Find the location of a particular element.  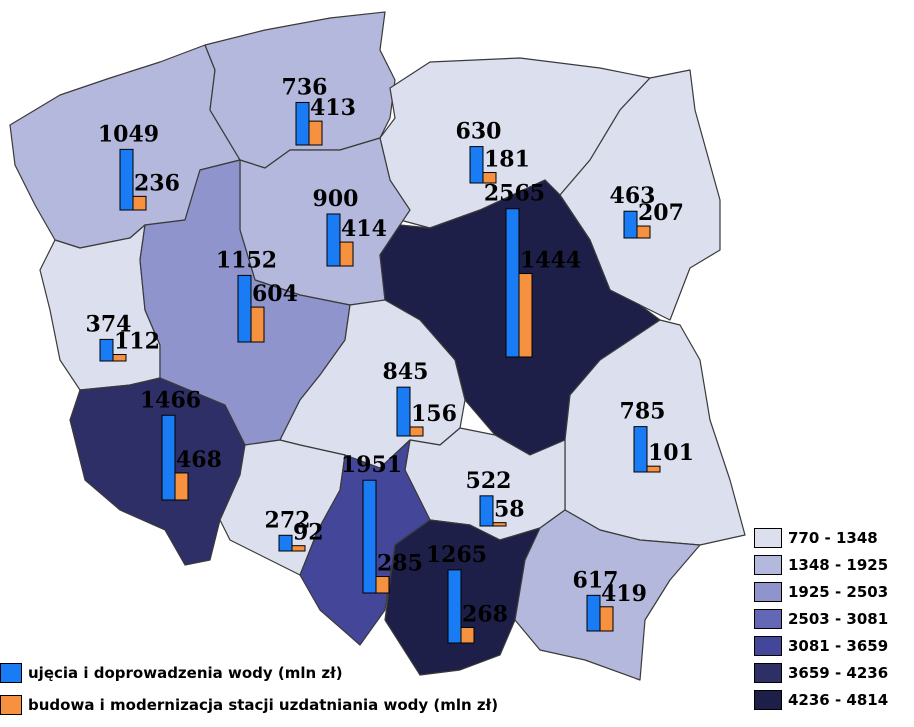

bar-a-kujawsko-pomorskie is located at coordinates (333, 240).